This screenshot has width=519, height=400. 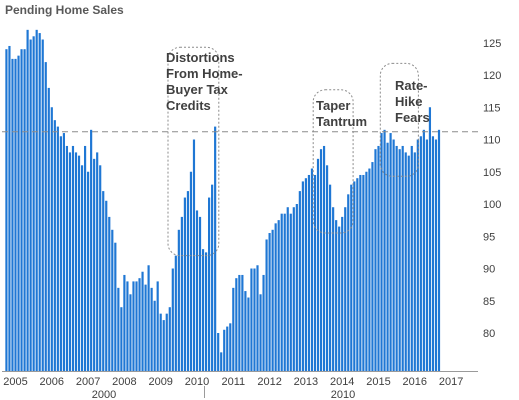 I want to click on x-axis-group-labels: 2000 2010, so click(x=223, y=394).